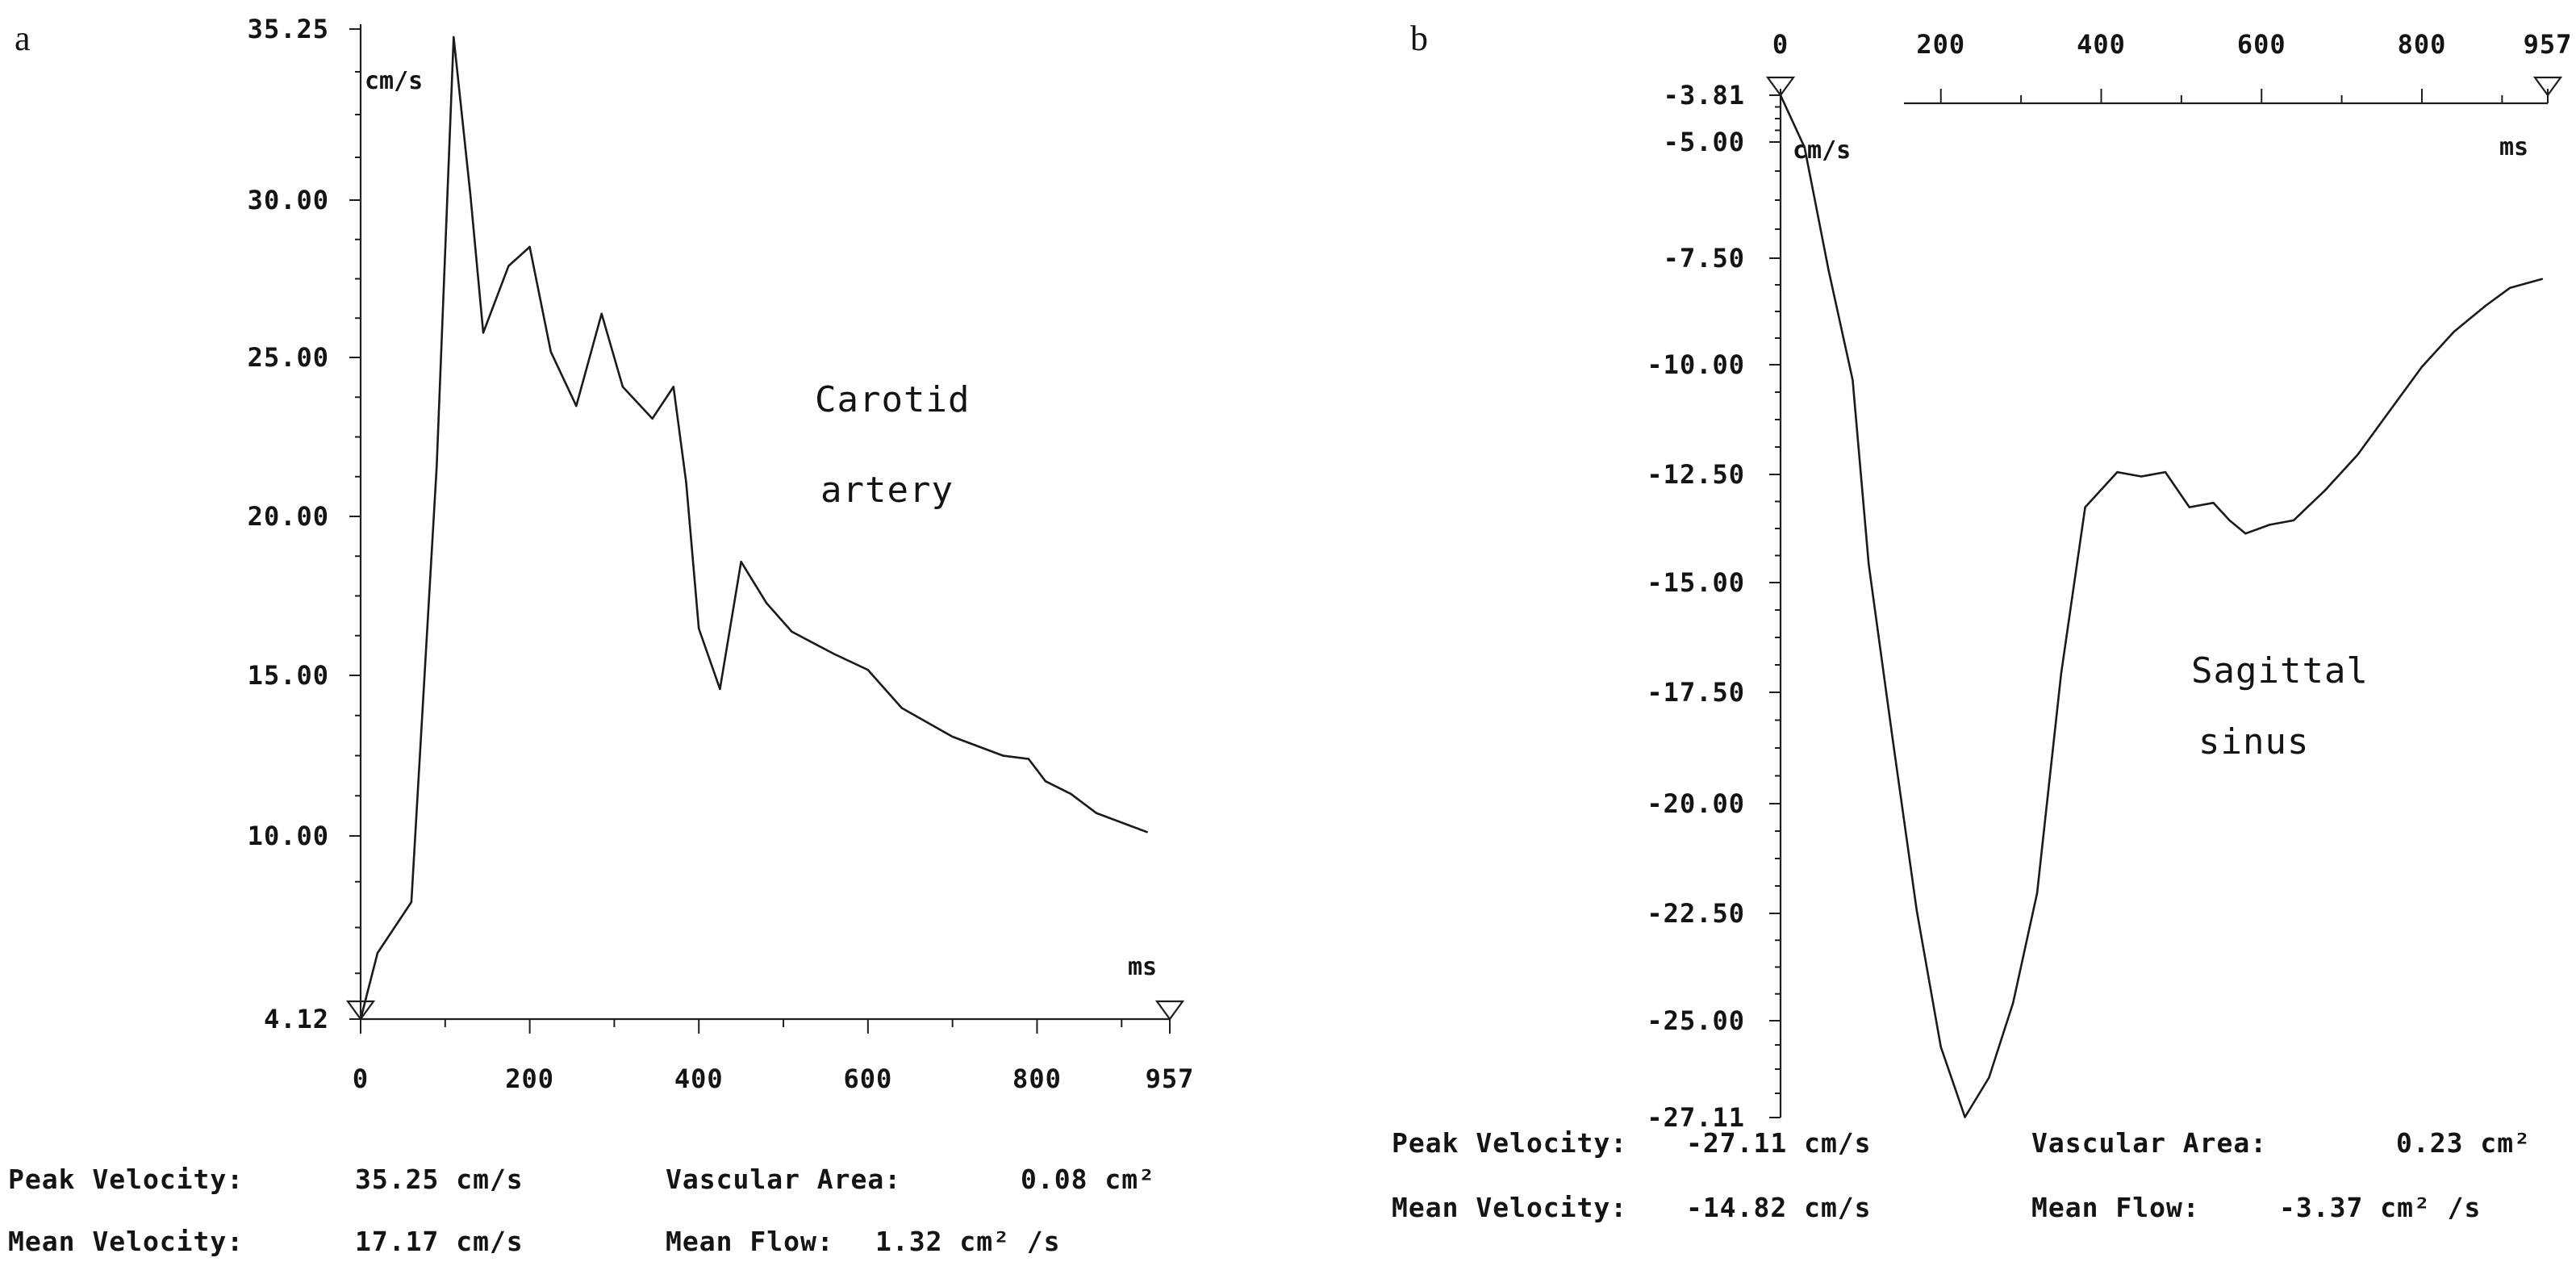 Image resolution: width=2576 pixels, height=1266 pixels. I want to click on panel-a-mean-velocity-label: Mean Velocity:, so click(126, 1241).